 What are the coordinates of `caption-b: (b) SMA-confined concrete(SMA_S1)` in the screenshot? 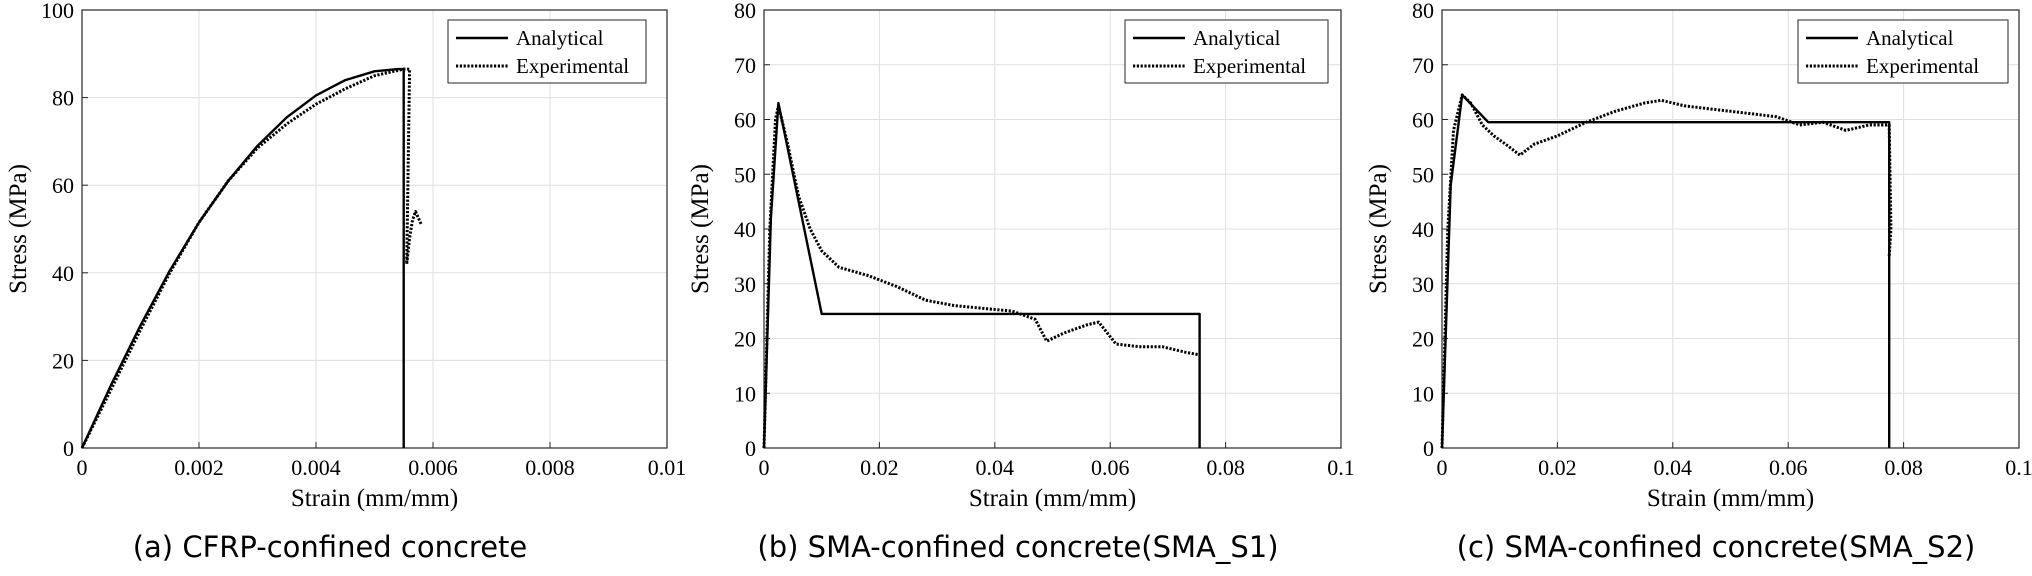 It's located at (1017, 547).